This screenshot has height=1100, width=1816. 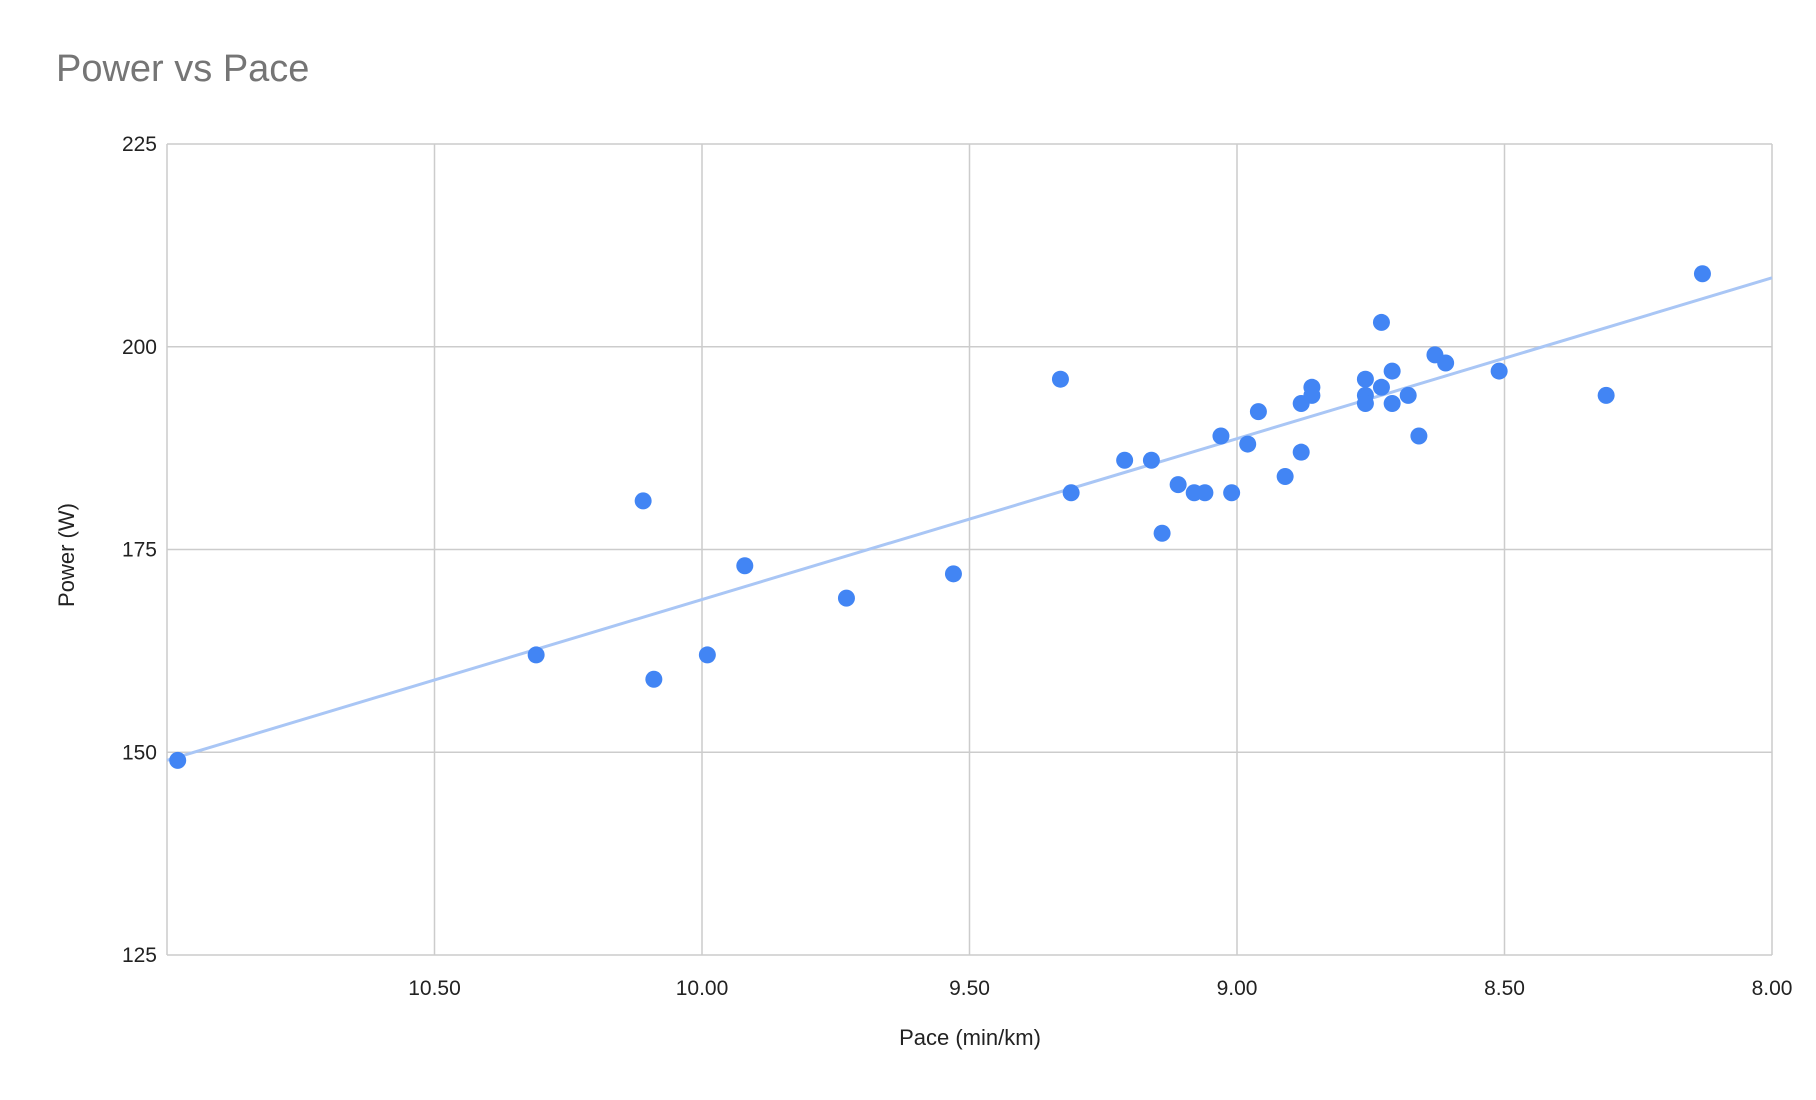 I want to click on chart-title: Power vs Pace, so click(x=183, y=69).